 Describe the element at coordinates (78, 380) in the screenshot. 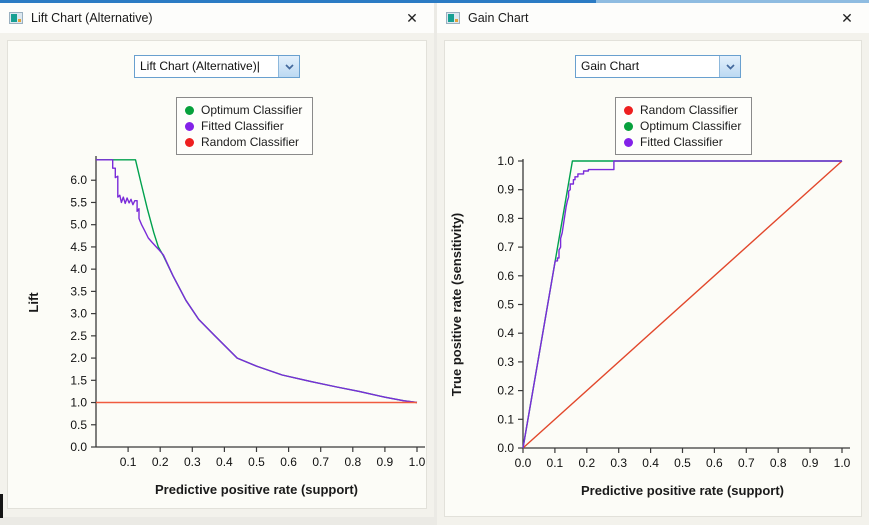

I see `svg-text: 1.5` at that location.